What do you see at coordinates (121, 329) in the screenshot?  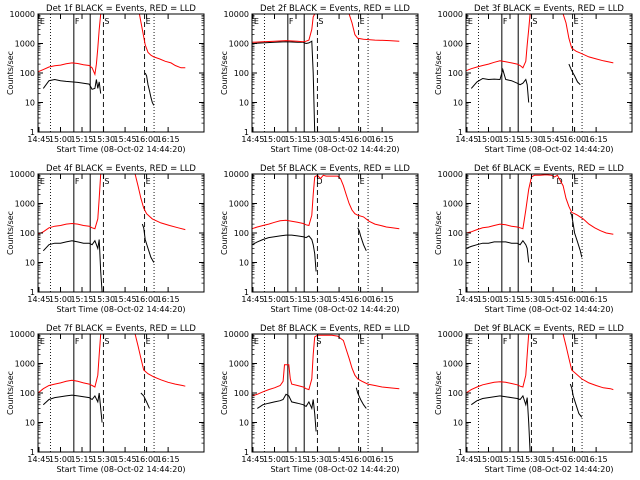 I see `chart-title: Det 7f BLACK = Events, RED = LLD` at bounding box center [121, 329].